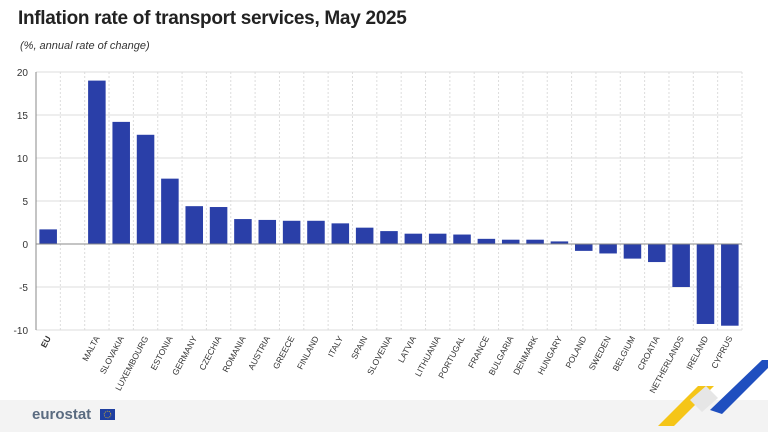 This screenshot has height=432, width=768. I want to click on x-tick-label: FINLAND, so click(308, 352).